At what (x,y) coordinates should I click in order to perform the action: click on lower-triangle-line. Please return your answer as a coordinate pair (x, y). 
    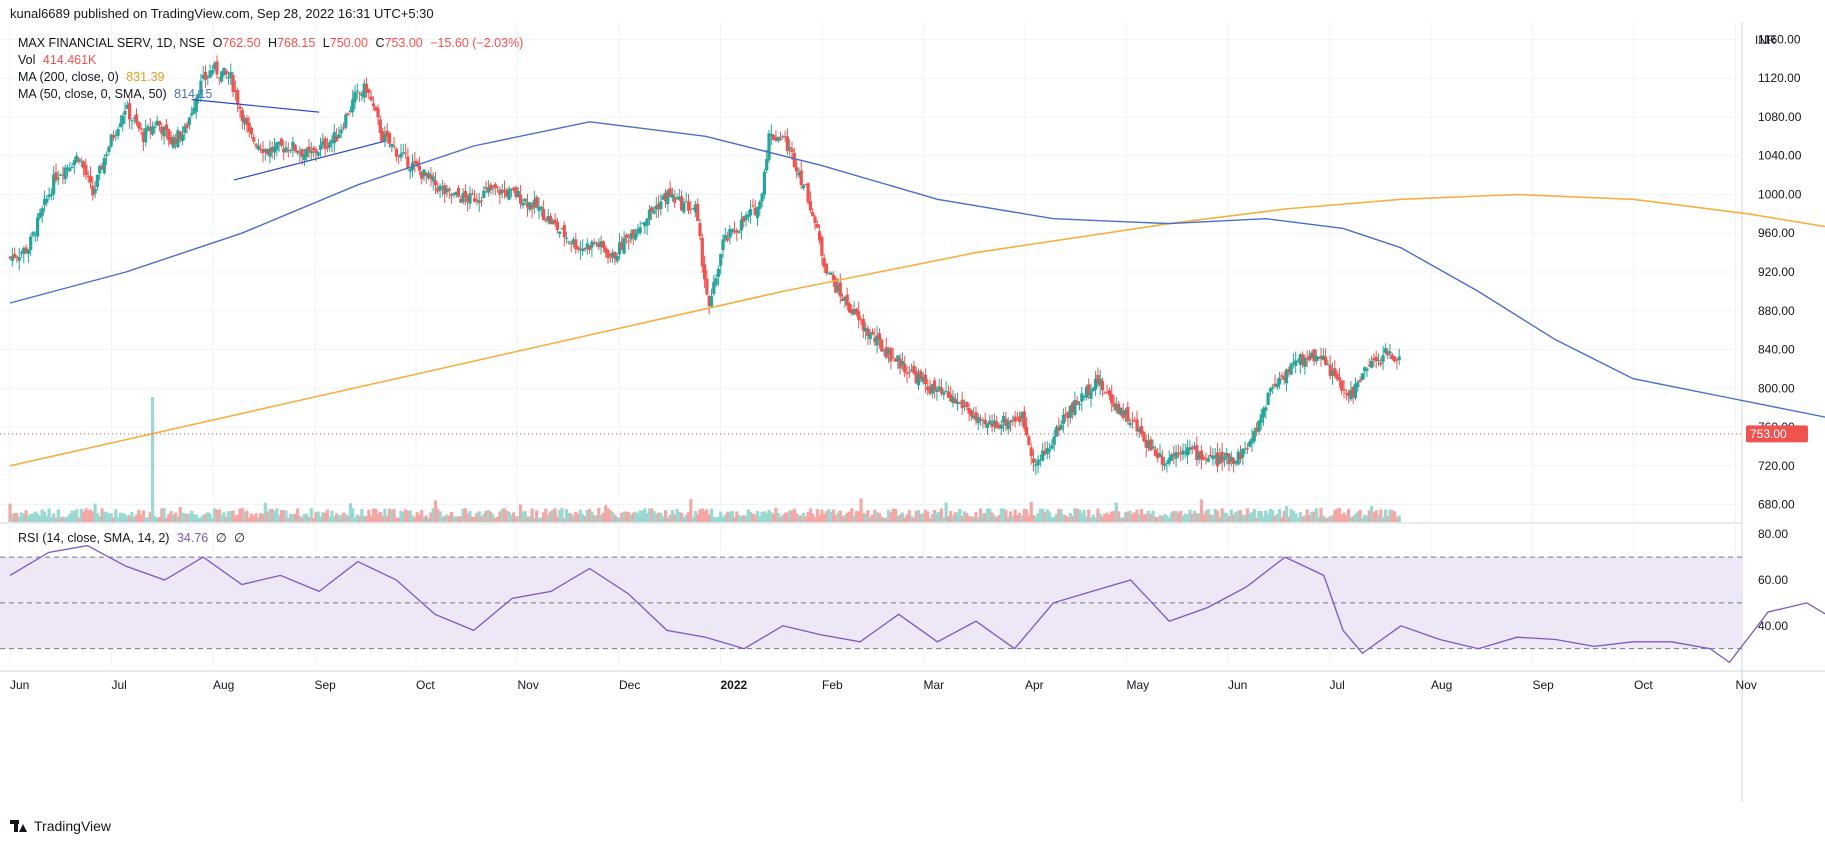
    Looking at the image, I should click on (309, 160).